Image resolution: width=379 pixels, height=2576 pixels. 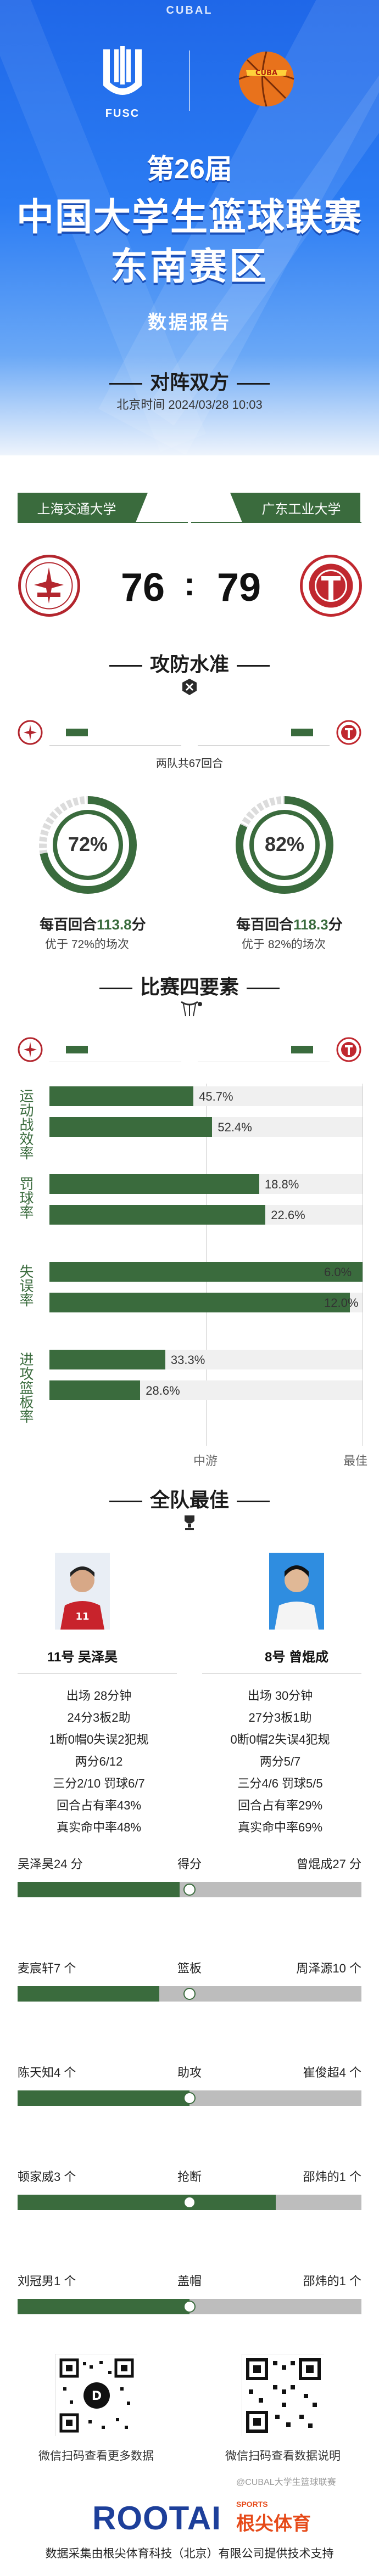 What do you see at coordinates (187, 1360) in the screenshot?
I see `home-factor-value: 33.3%` at bounding box center [187, 1360].